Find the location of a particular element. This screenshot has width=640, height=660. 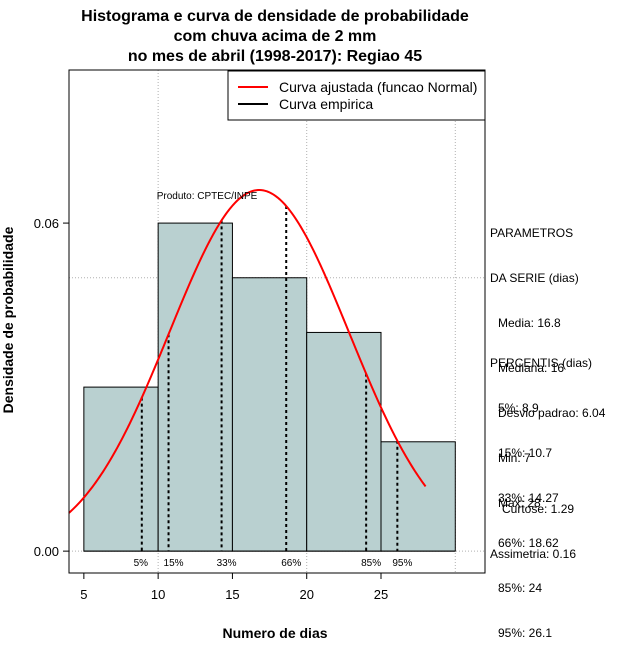

x-tick-label-2: 15 is located at coordinates (232, 594).